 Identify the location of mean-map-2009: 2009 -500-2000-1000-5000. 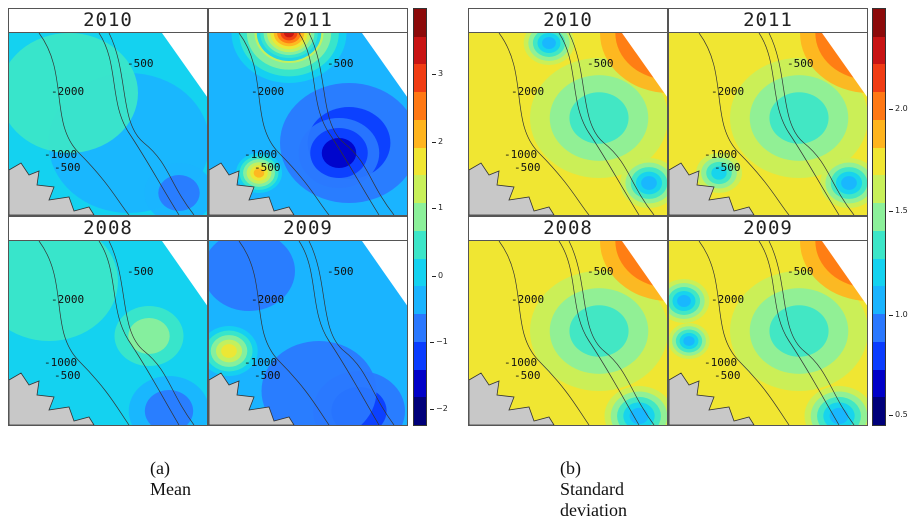
(308, 321).